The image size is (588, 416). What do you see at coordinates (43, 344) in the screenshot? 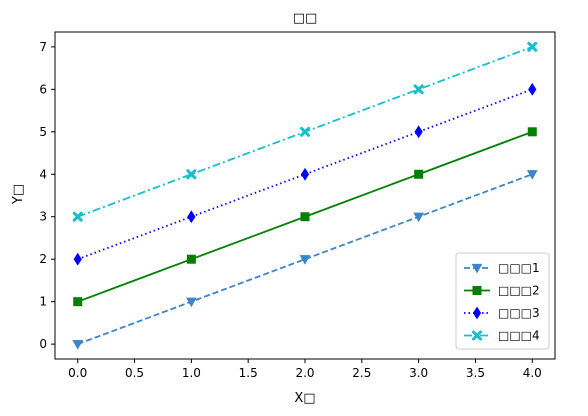
I see `y-tick-label: 0` at bounding box center [43, 344].